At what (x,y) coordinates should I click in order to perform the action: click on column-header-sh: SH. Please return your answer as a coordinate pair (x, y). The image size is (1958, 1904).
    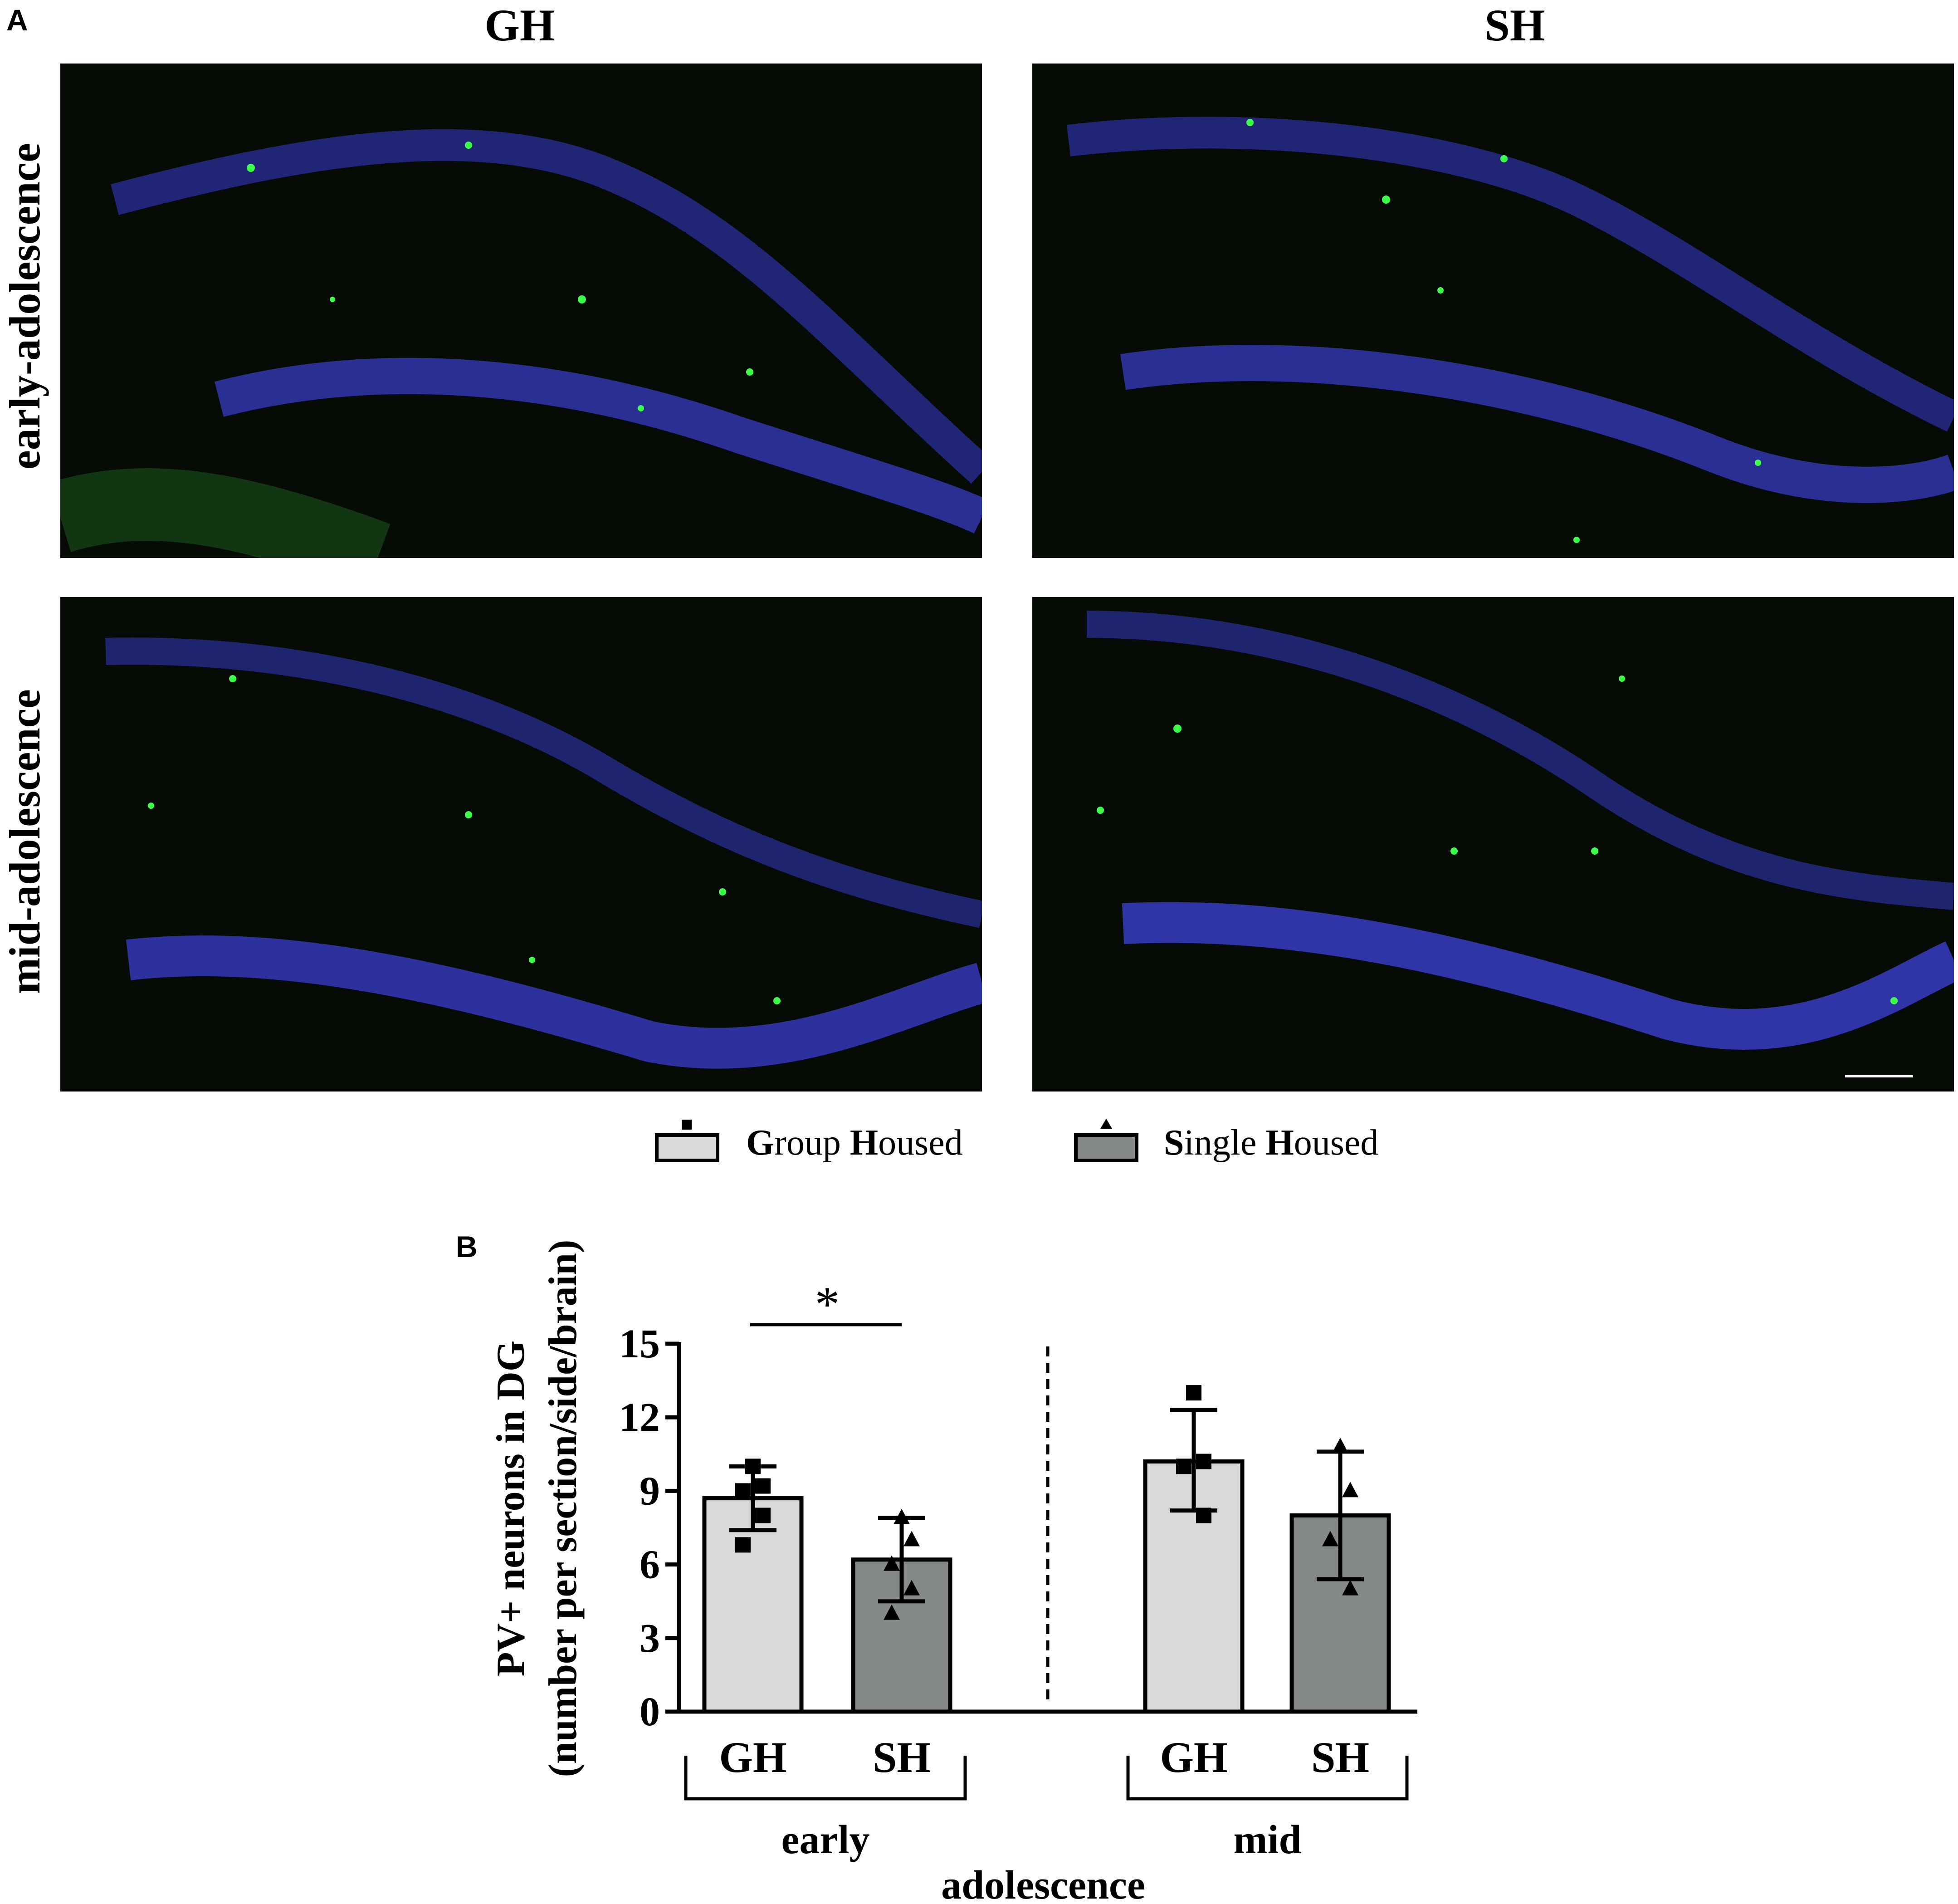
    Looking at the image, I should click on (1515, 25).